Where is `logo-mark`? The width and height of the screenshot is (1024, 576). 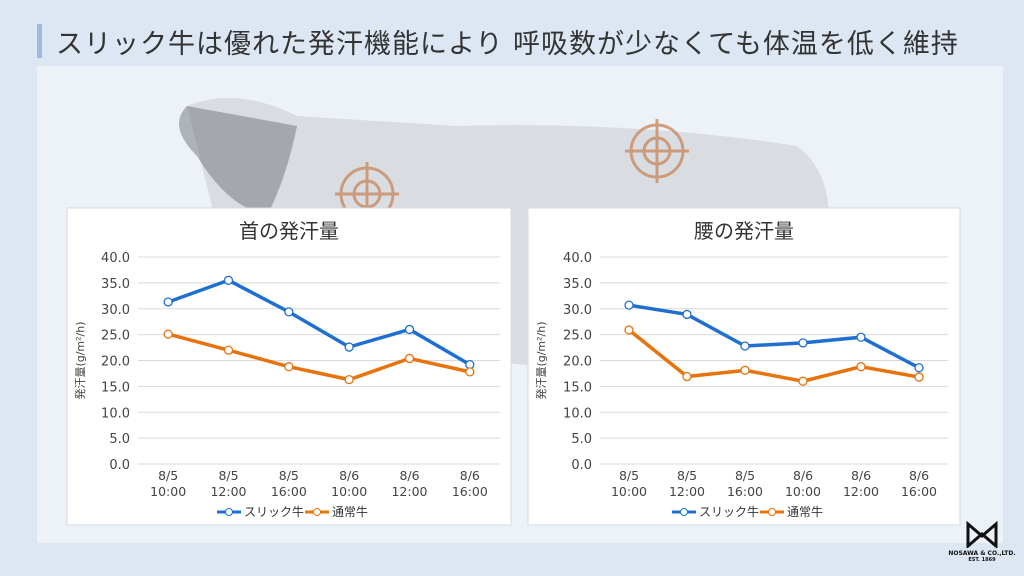 logo-mark is located at coordinates (982, 535).